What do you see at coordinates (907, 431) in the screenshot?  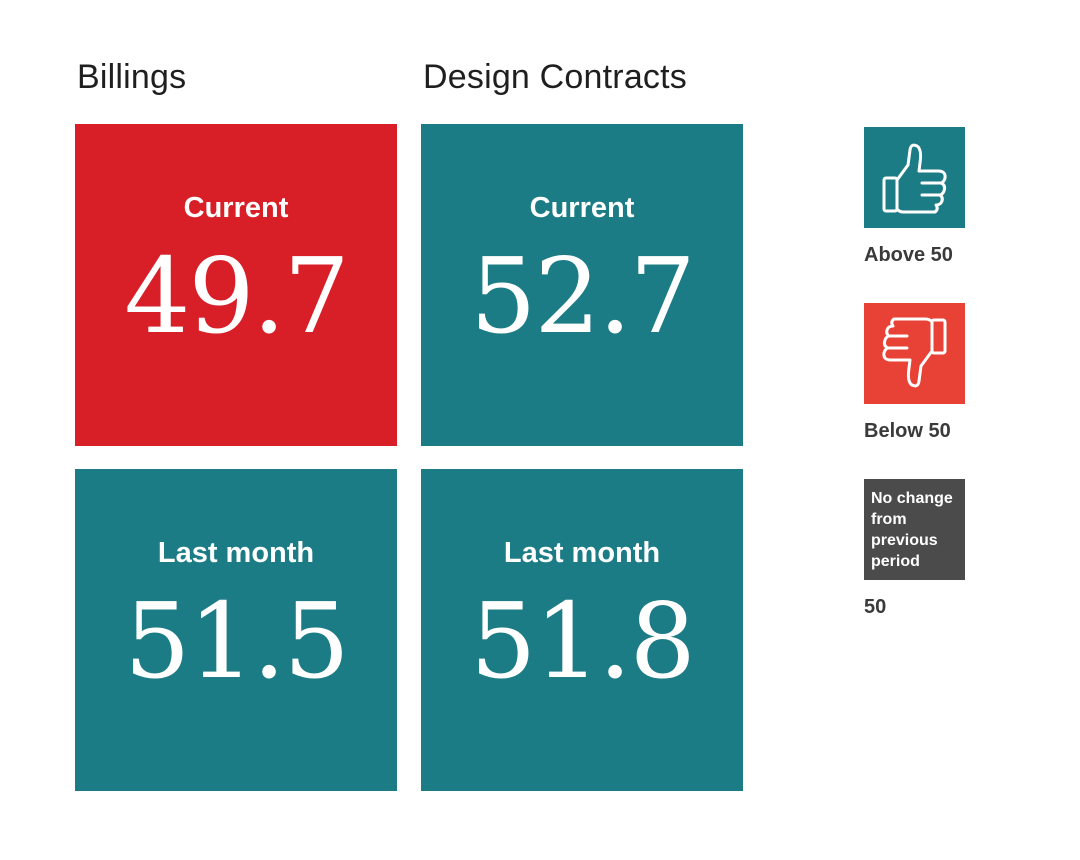 I see `legend-below-label: Below 50` at bounding box center [907, 431].